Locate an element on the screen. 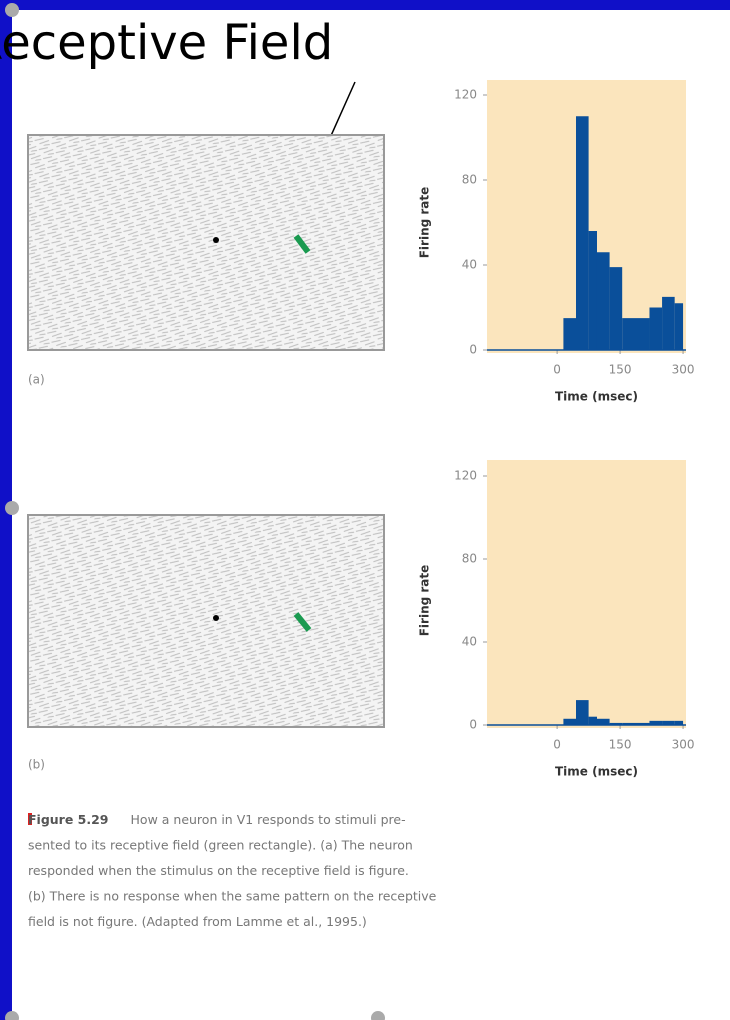 This screenshot has width=730, height=1020. caption-label: Figure 5.29 is located at coordinates (68, 819).